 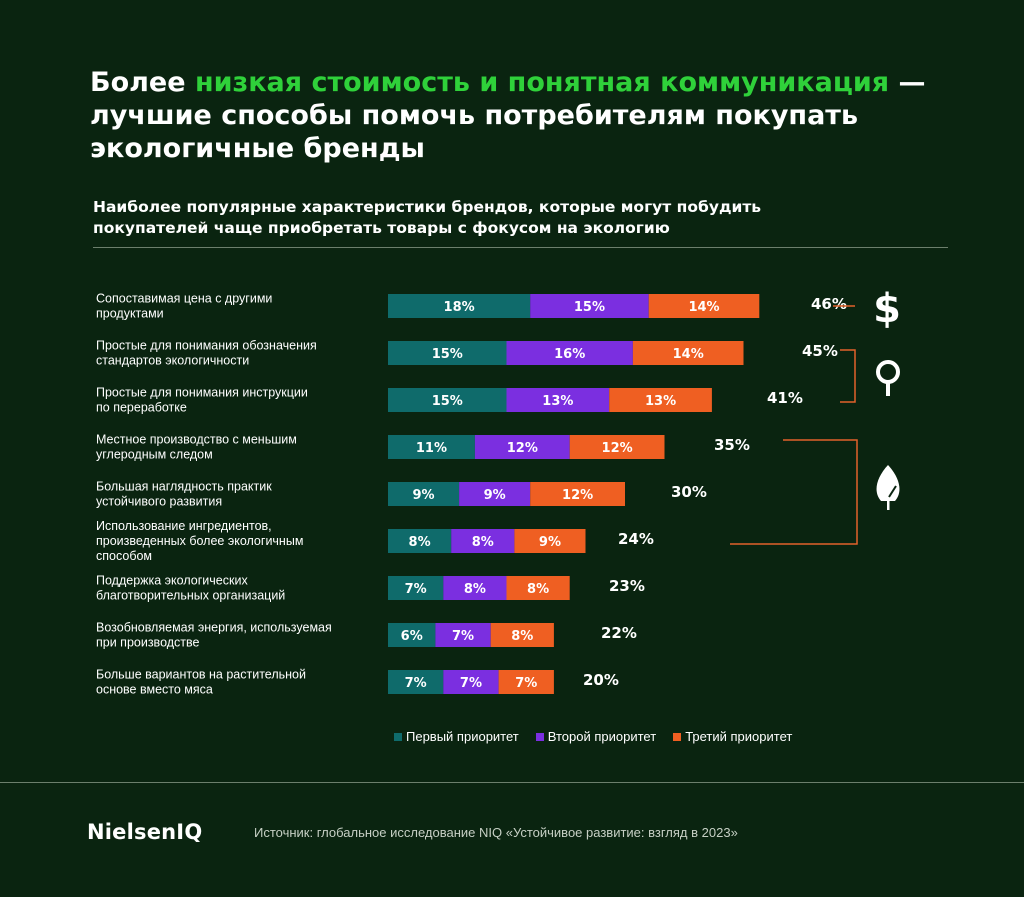 I want to click on total-label: 22%, so click(x=619, y=633).